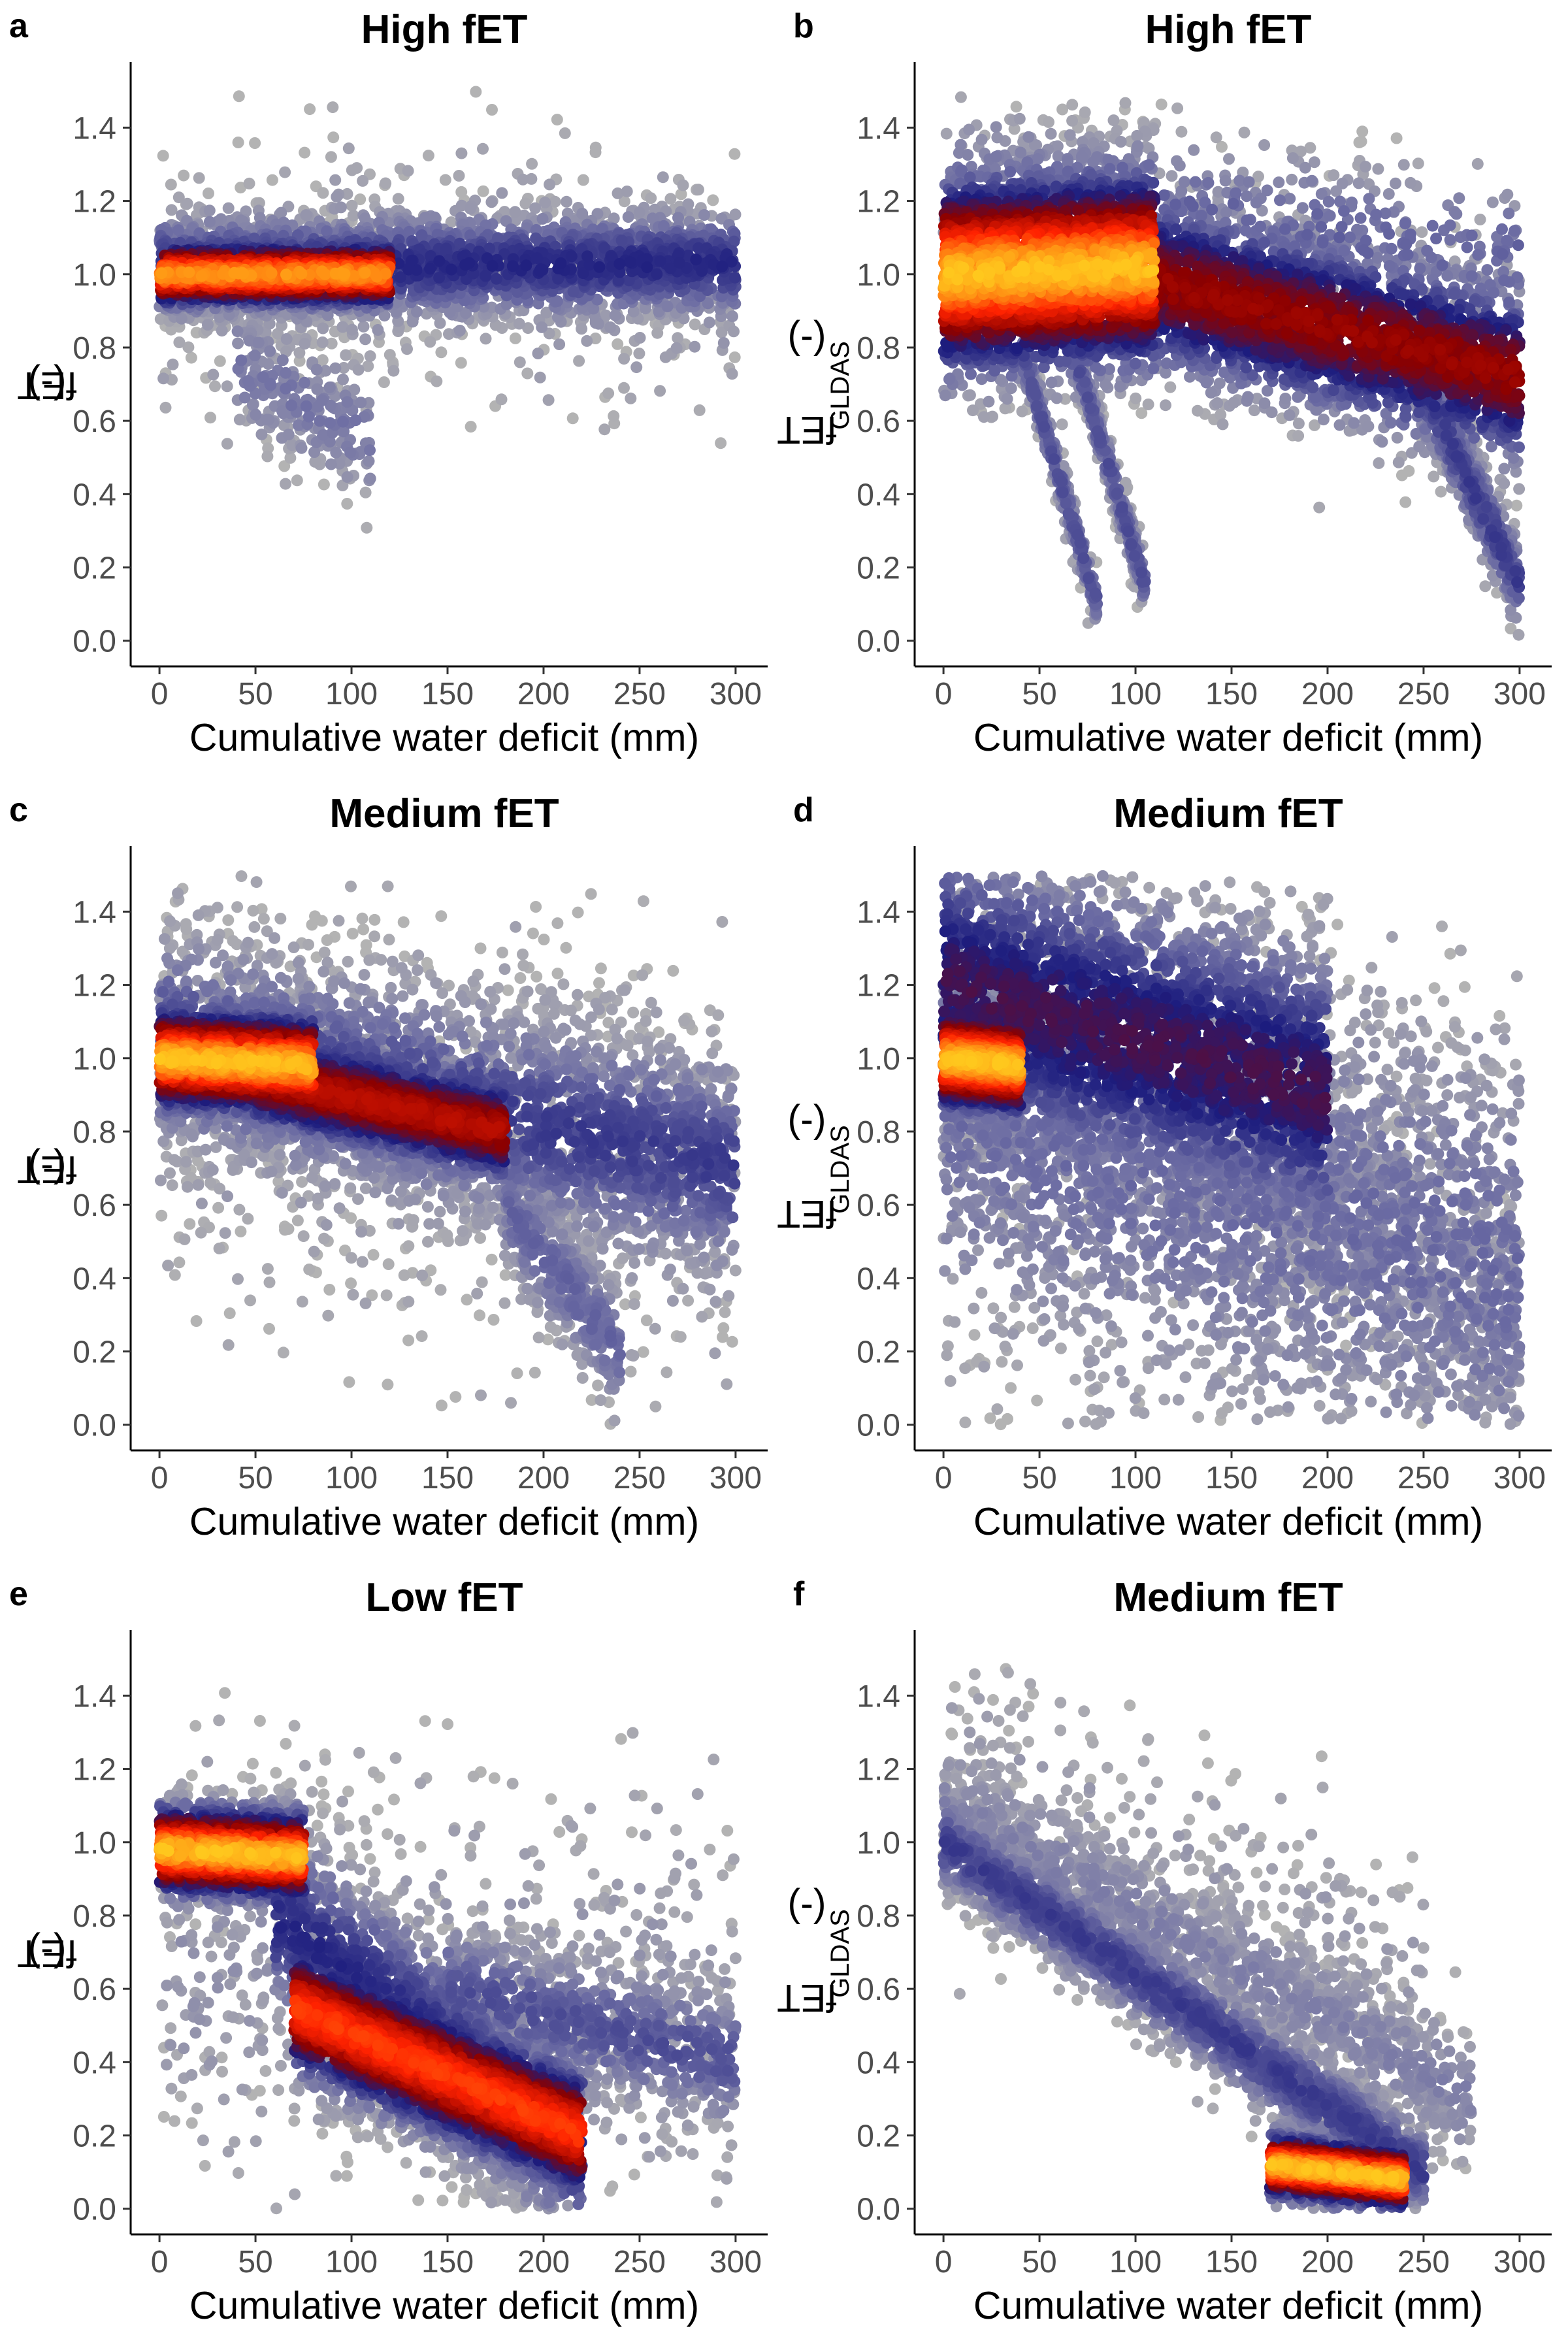 The image size is (1568, 2352). I want to click on x-tick-label: 300, so click(736, 694).